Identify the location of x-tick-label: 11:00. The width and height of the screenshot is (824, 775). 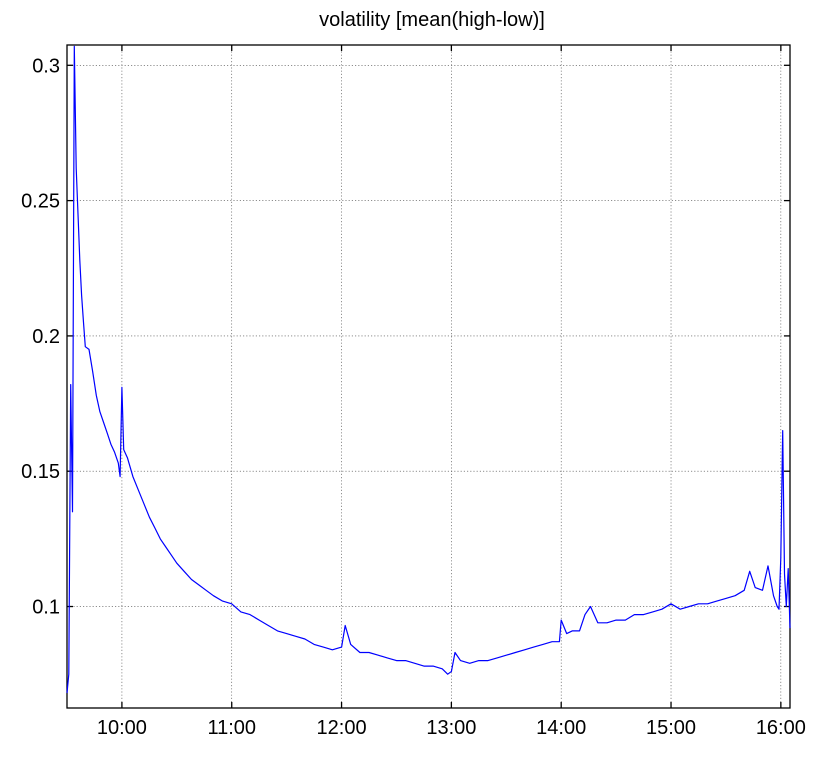
(231, 728).